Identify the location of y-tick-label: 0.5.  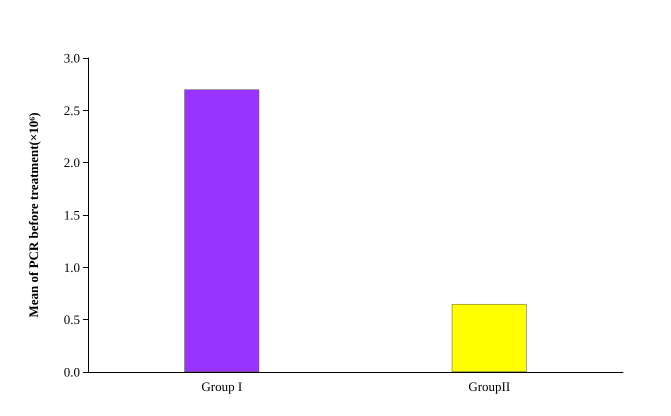
(72, 320).